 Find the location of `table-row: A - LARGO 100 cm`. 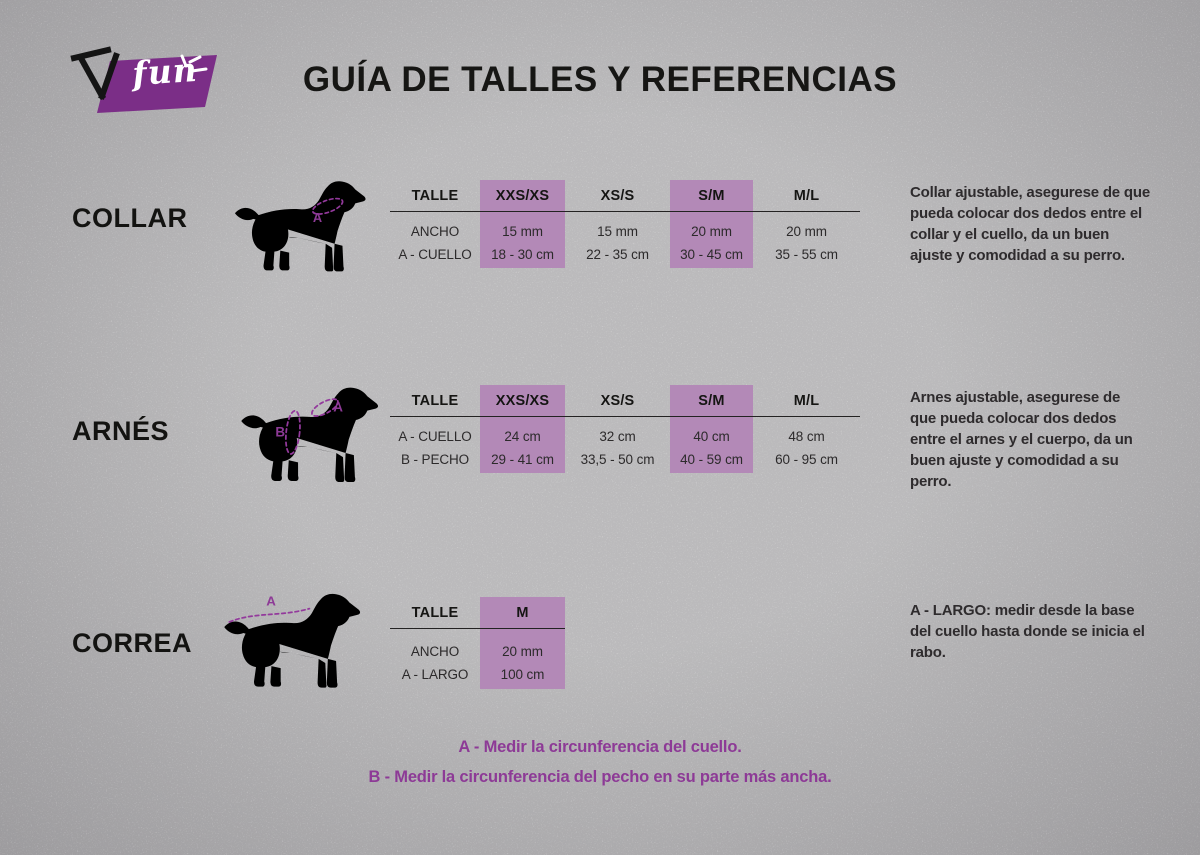

table-row: A - LARGO 100 cm is located at coordinates (477, 674).